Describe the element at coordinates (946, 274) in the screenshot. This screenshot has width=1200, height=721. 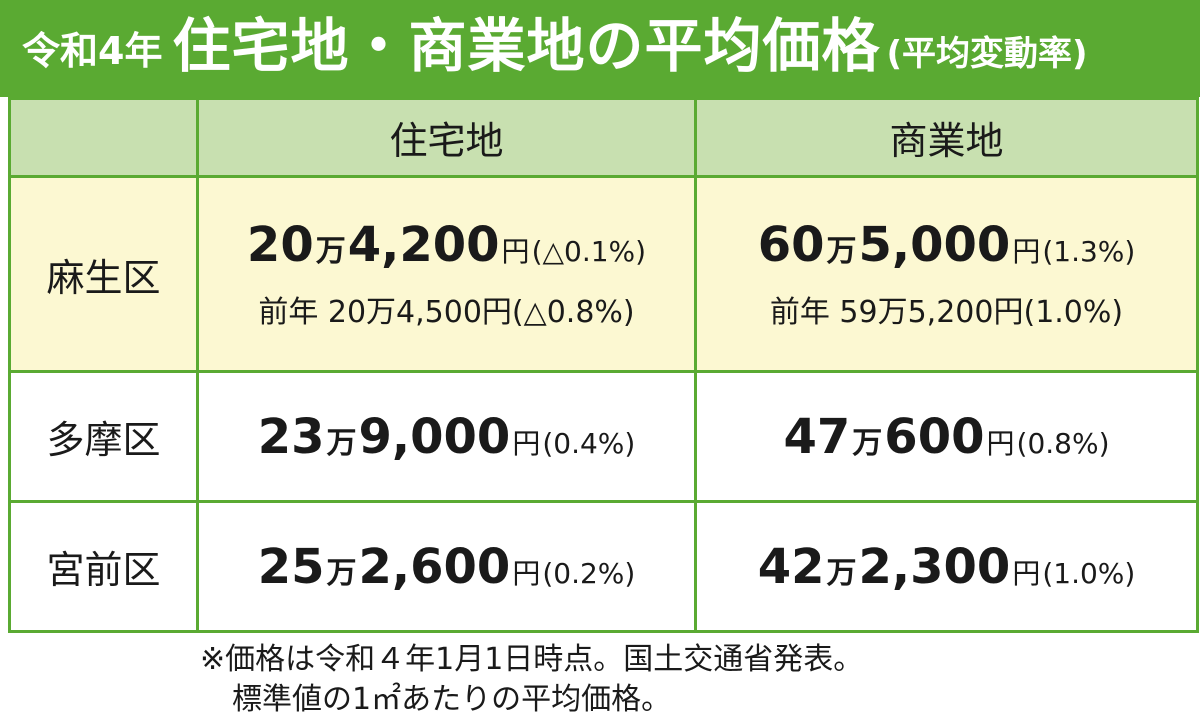
I see `commercial-cell: 60 万 5,000 円 (1.3%) 前年 59万5,200円(1.0%)` at that location.